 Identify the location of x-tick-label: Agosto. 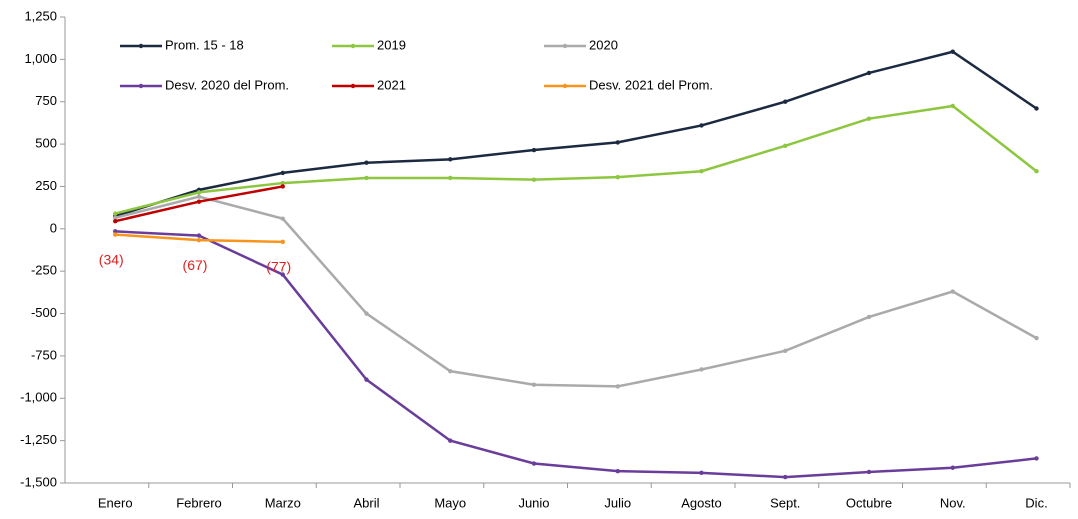
(701, 502).